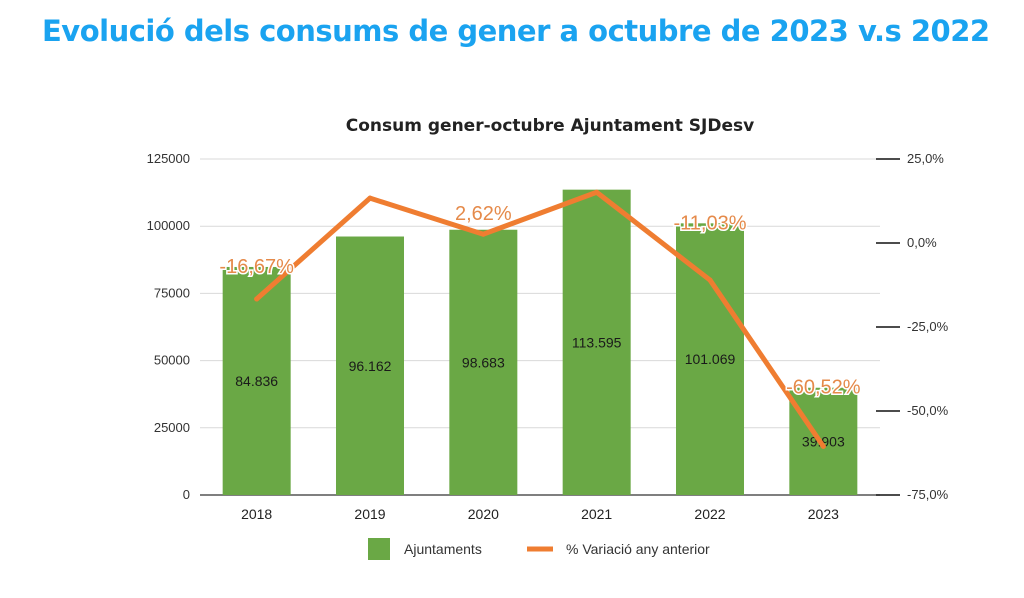 The width and height of the screenshot is (1024, 598). What do you see at coordinates (369, 514) in the screenshot?
I see `x-tick-label: 2019` at bounding box center [369, 514].